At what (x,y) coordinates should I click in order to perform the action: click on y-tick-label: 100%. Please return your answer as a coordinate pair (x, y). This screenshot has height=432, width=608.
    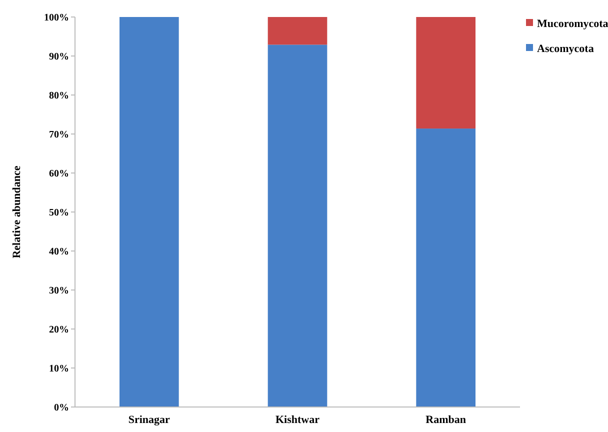
    Looking at the image, I should click on (56, 18).